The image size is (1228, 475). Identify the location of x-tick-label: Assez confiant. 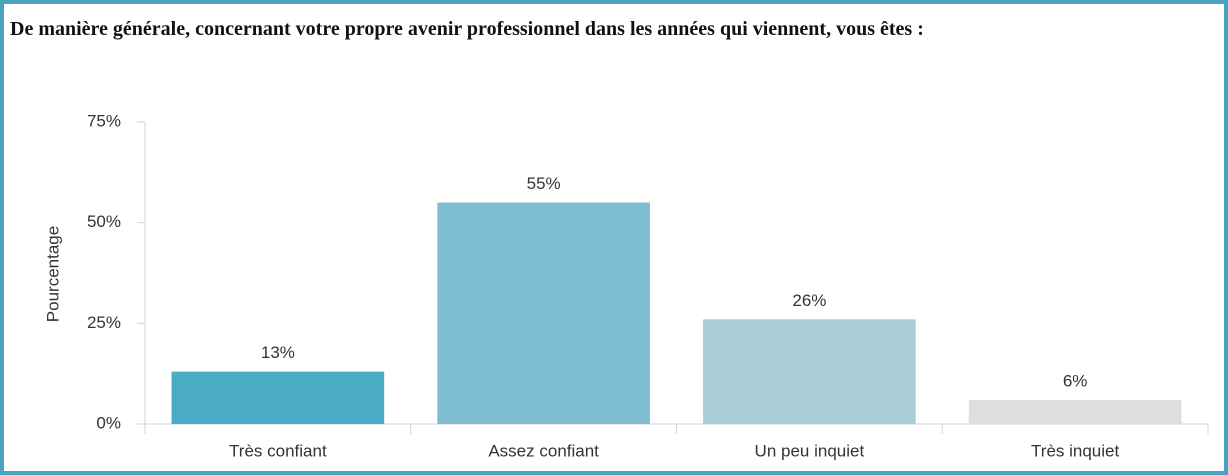
(543, 450).